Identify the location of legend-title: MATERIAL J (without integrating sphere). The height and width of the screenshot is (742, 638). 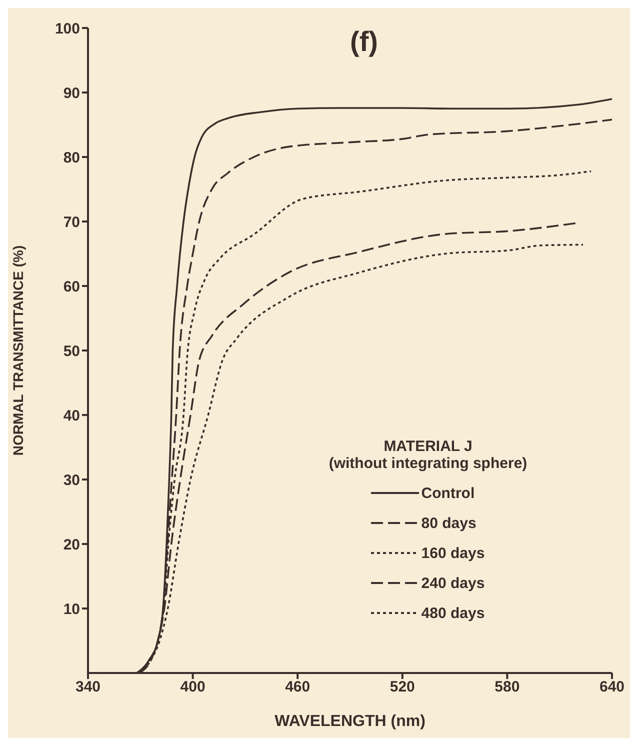
(428, 455).